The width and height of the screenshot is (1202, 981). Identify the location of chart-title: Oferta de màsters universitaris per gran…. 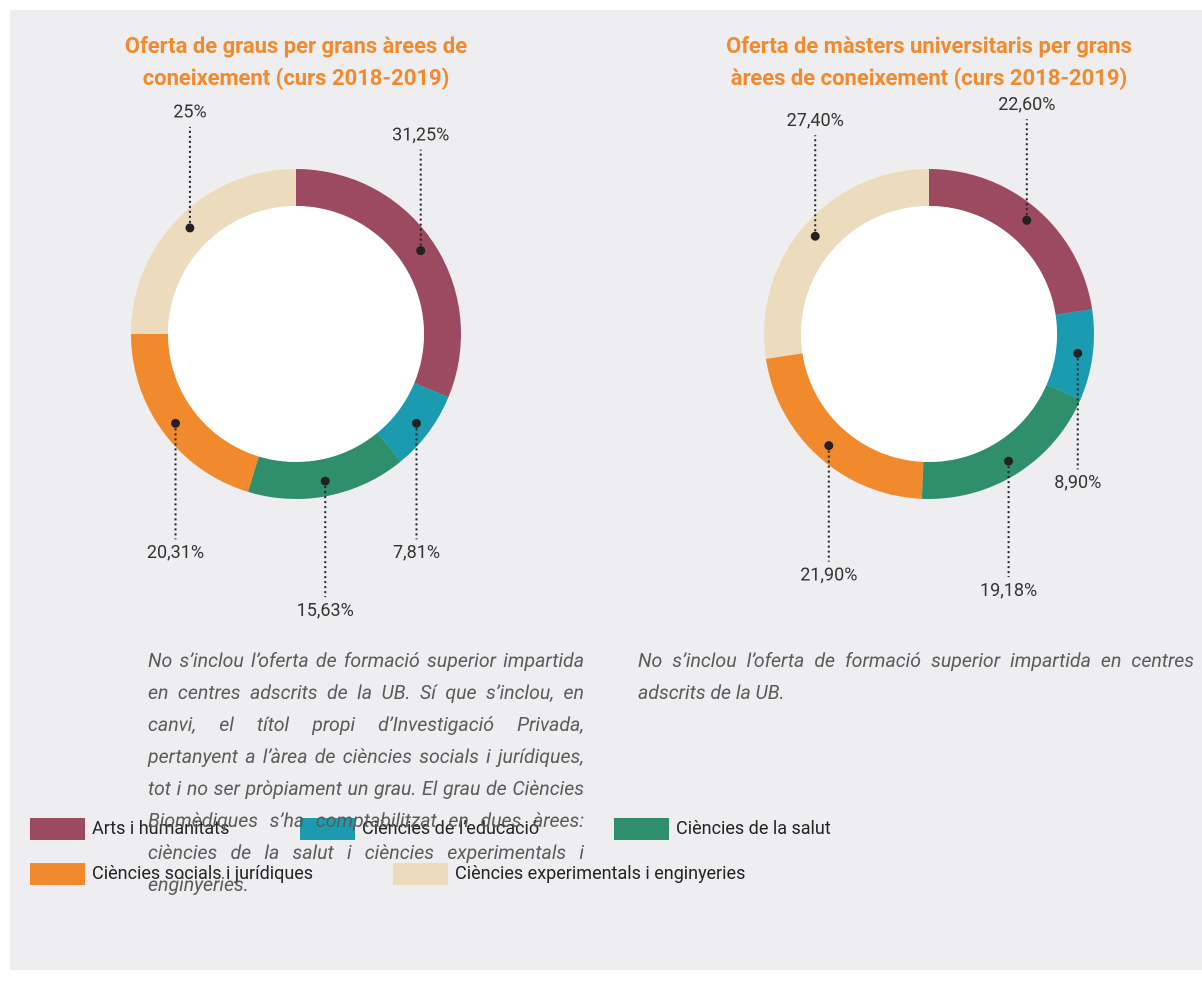
(929, 46).